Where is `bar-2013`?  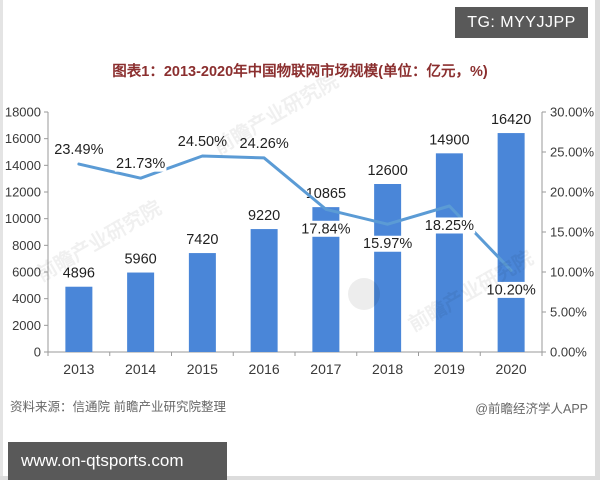 bar-2013 is located at coordinates (79, 319).